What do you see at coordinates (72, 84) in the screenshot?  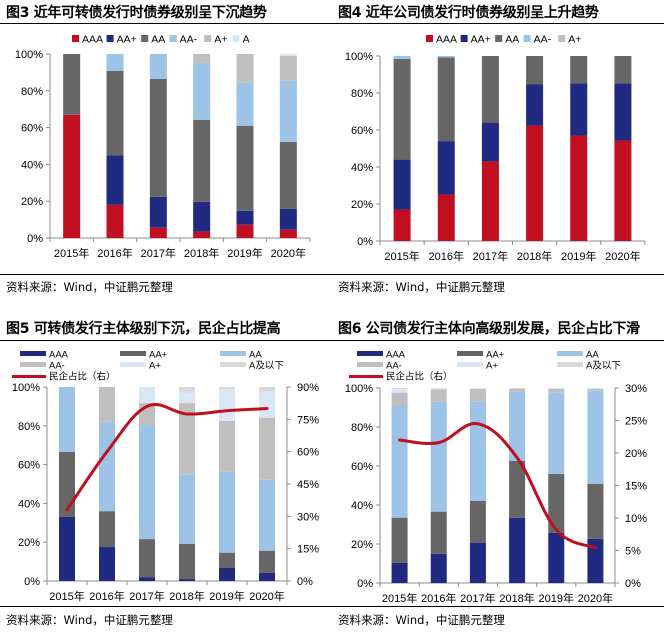 I see `bar-aa-2015` at bounding box center [72, 84].